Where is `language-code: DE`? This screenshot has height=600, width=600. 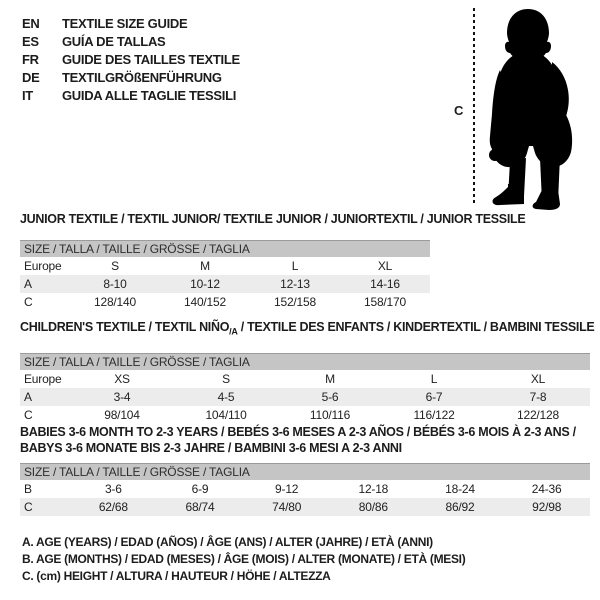
language-code: DE is located at coordinates (31, 77).